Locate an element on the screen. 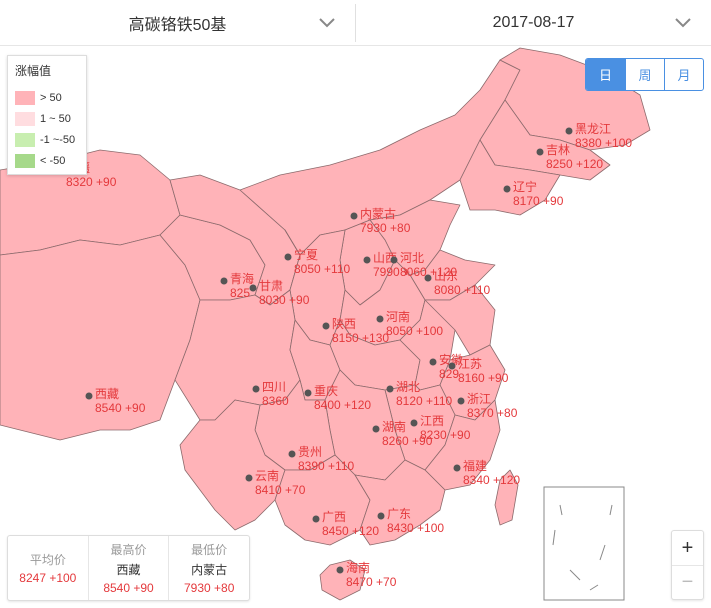  zoom-out-button: − is located at coordinates (687, 582).